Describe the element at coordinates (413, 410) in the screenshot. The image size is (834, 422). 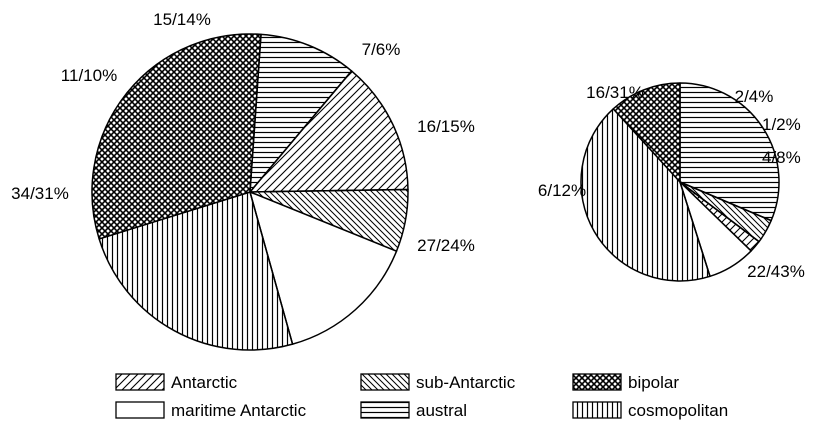
I see `legend-item-austral: austral` at that location.